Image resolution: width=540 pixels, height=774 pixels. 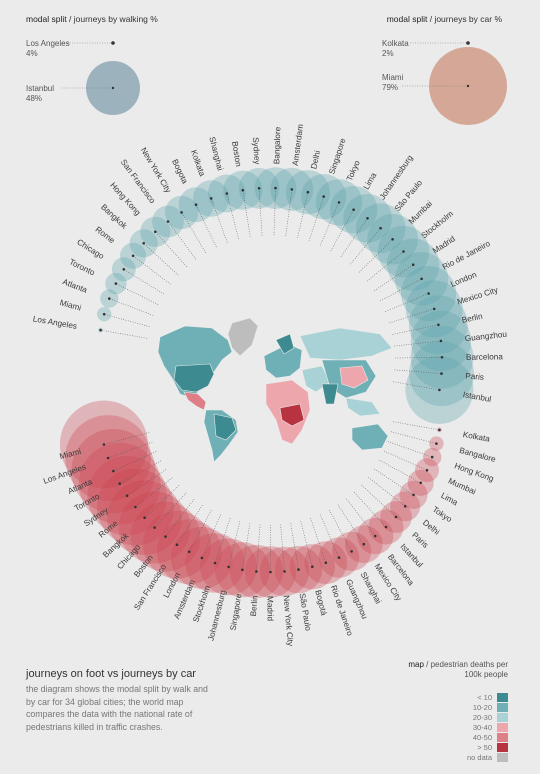 I want to click on walk-label-bogota: Bogota, so click(x=179, y=172).